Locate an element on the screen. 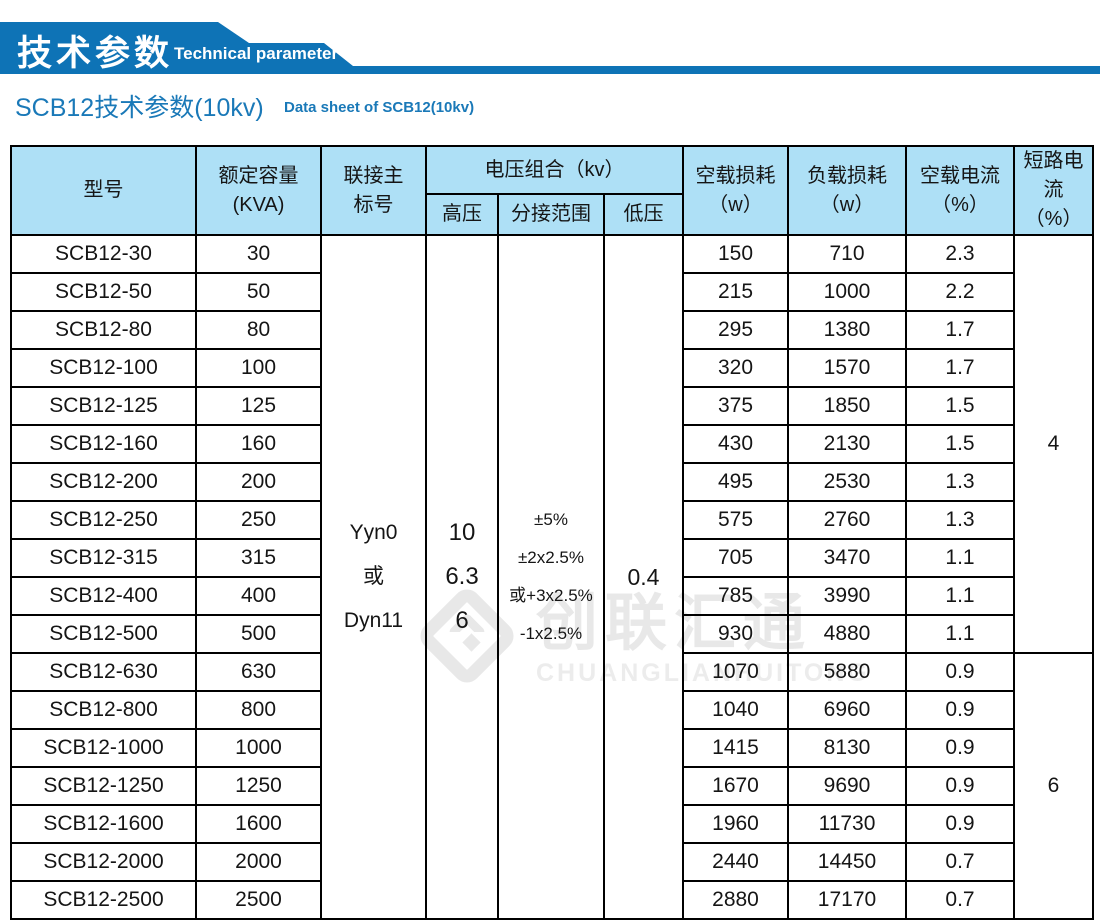  section-title-en: Data sheet of SCB12(10kv) is located at coordinates (379, 107).